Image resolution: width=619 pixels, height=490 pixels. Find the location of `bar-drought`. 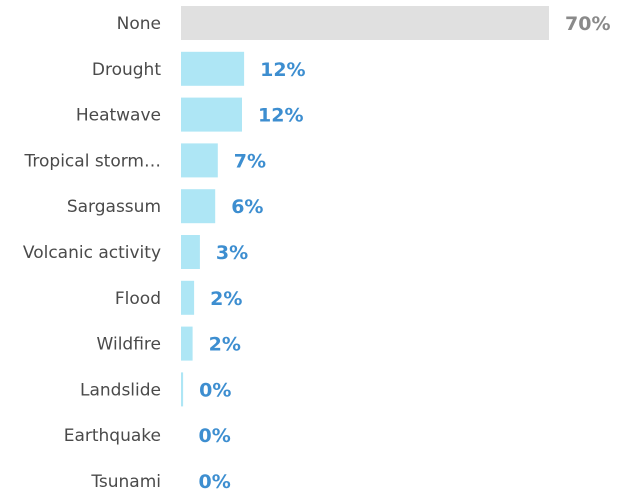

bar-drought is located at coordinates (213, 68).